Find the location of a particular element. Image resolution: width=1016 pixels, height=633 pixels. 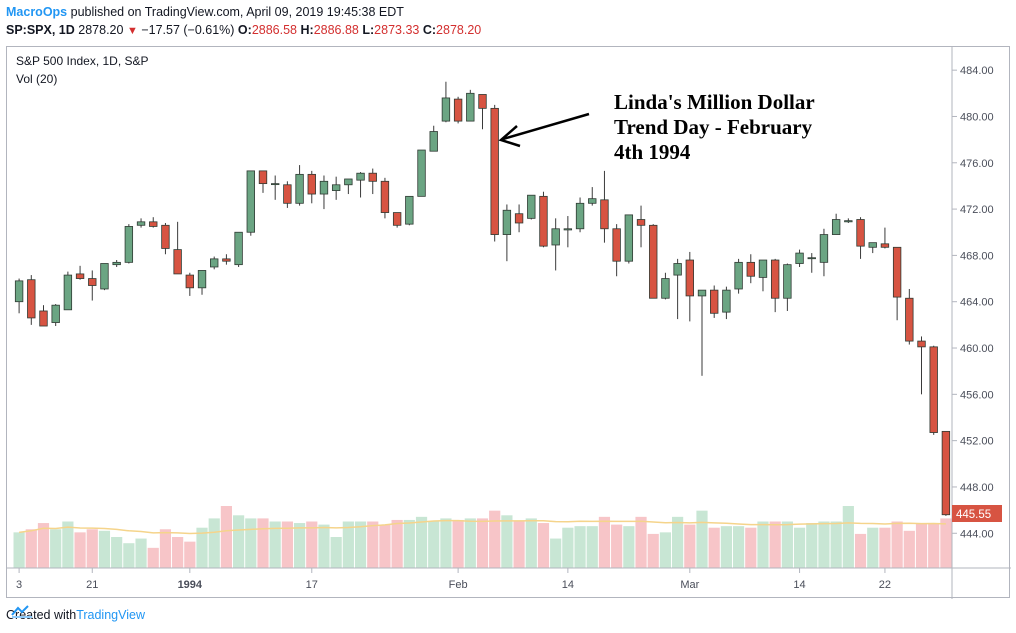

down-triangle-icon: ▼ is located at coordinates (132, 31).